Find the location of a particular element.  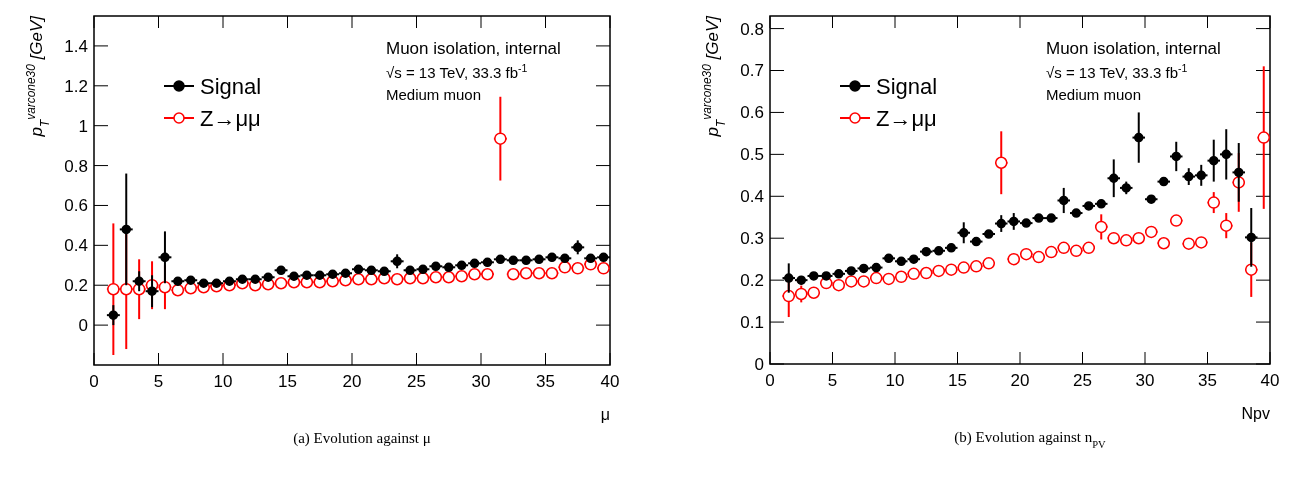

y-tick-label: 1.2 is located at coordinates (76, 86).